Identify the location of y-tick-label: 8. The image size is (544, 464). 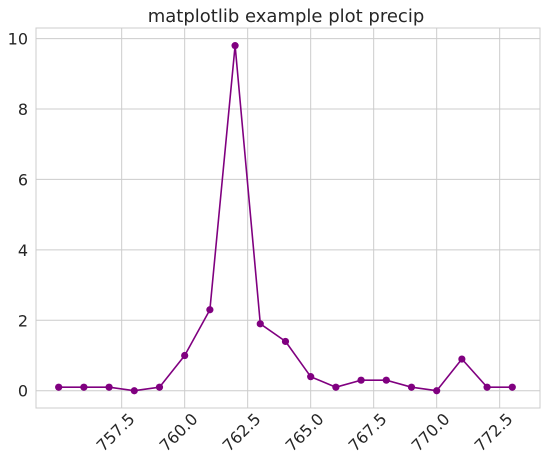
(23, 109).